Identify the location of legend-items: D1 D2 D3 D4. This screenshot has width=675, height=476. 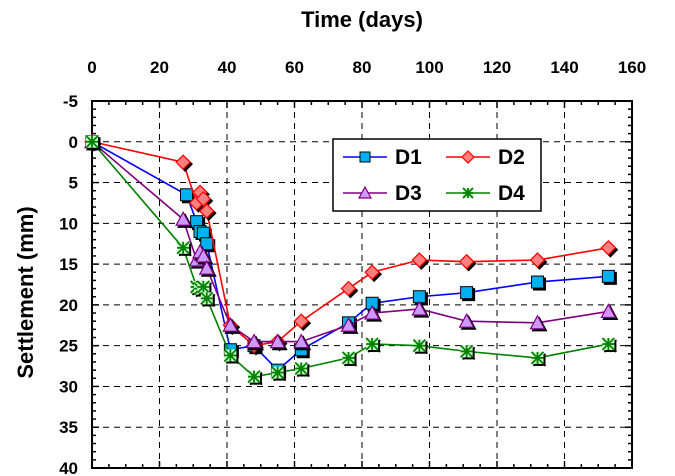
(434, 175).